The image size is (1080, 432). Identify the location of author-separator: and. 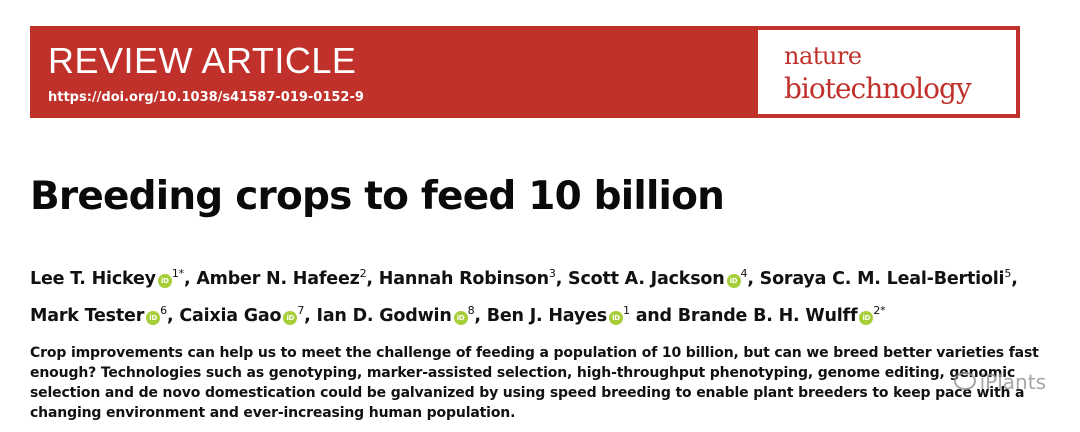
(653, 316).